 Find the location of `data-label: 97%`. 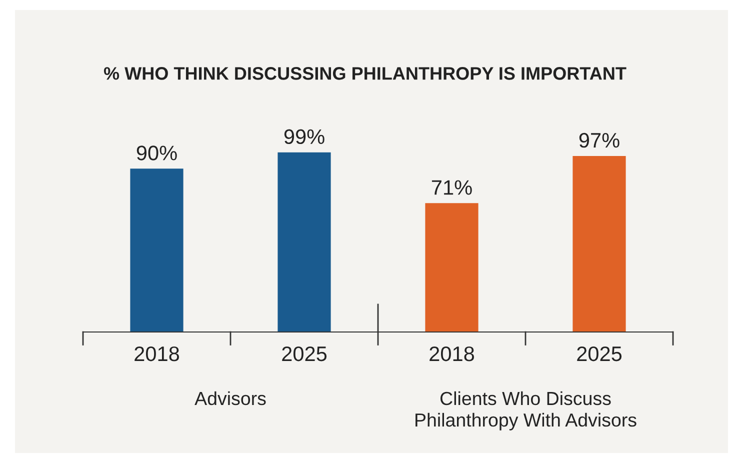

data-label: 97% is located at coordinates (599, 140).